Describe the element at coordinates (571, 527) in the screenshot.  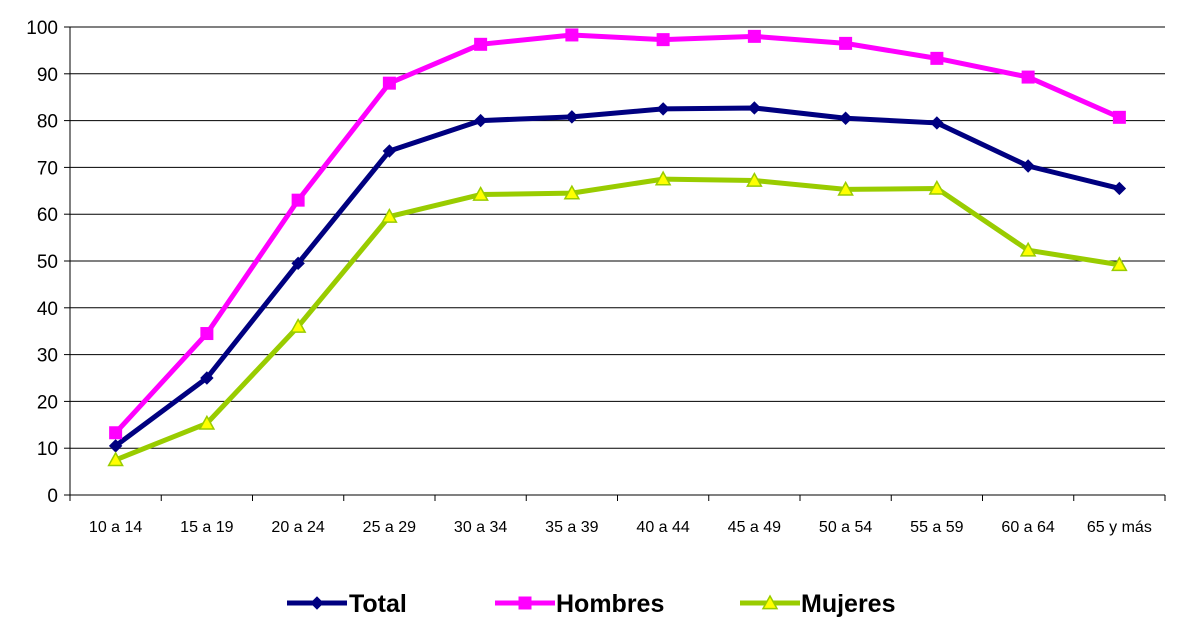
I see `x-tick-label: 35 a 39` at that location.